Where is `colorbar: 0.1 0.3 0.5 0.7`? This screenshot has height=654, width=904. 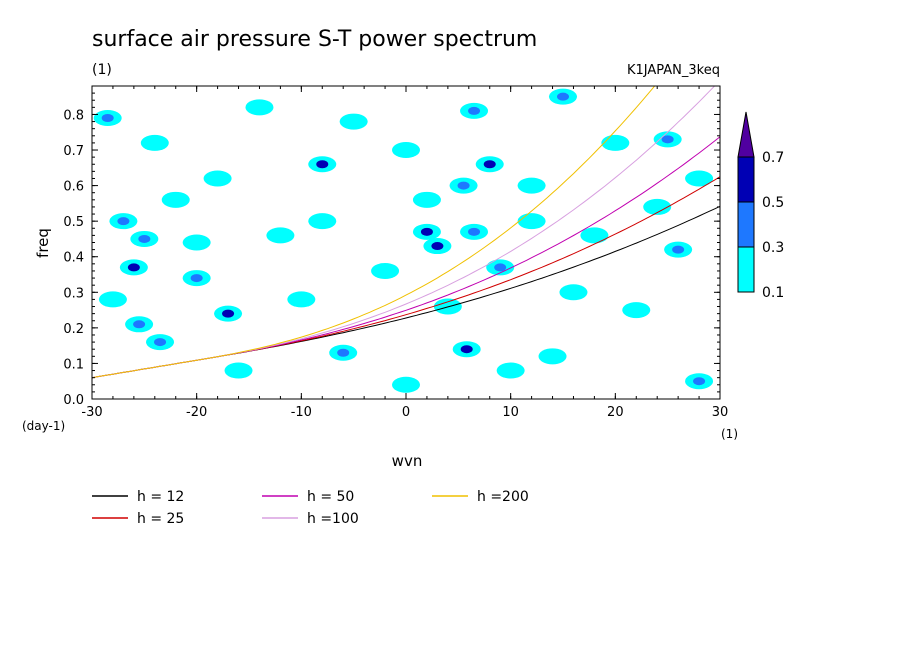
colorbar: 0.1 0.3 0.5 0.7 is located at coordinates (760, 206).